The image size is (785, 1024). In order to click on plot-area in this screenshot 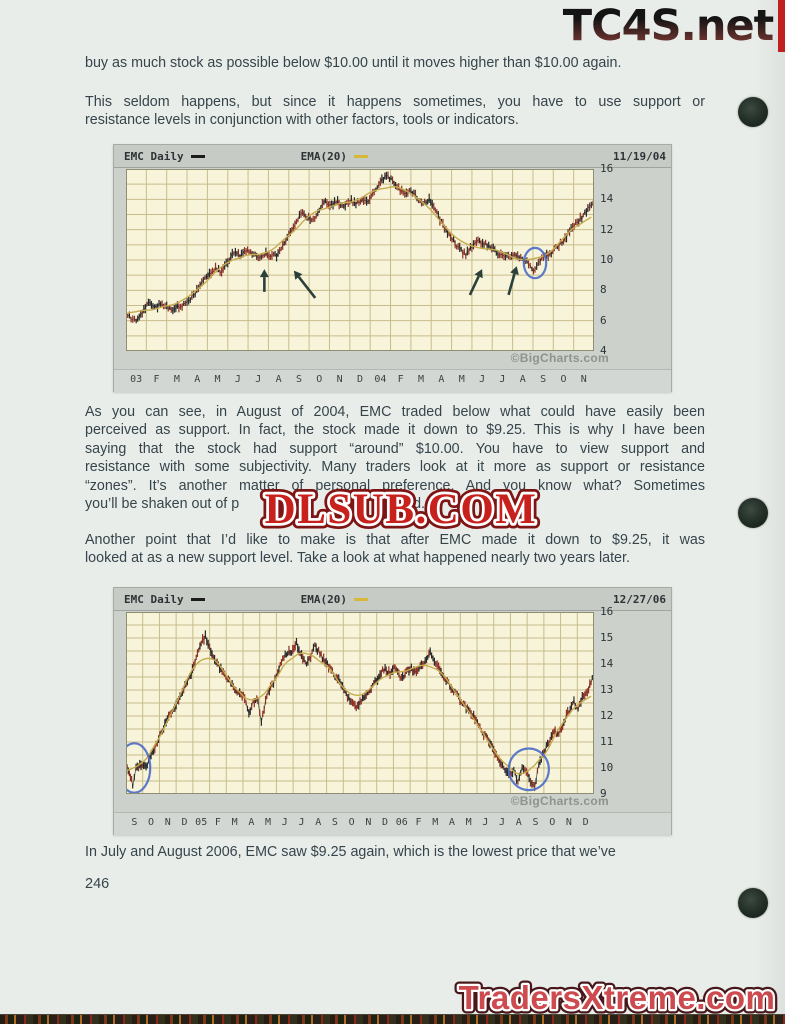, I will do `click(360, 260)`.